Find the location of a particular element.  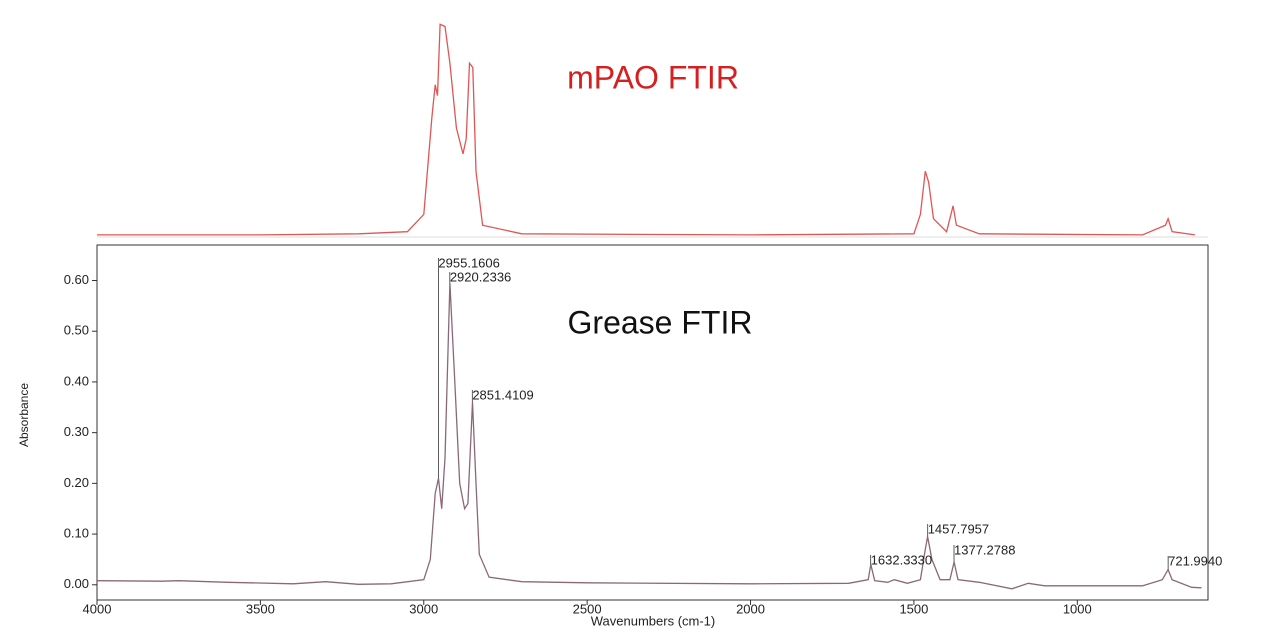

y-tick-label: 0.30 is located at coordinates (76, 431).